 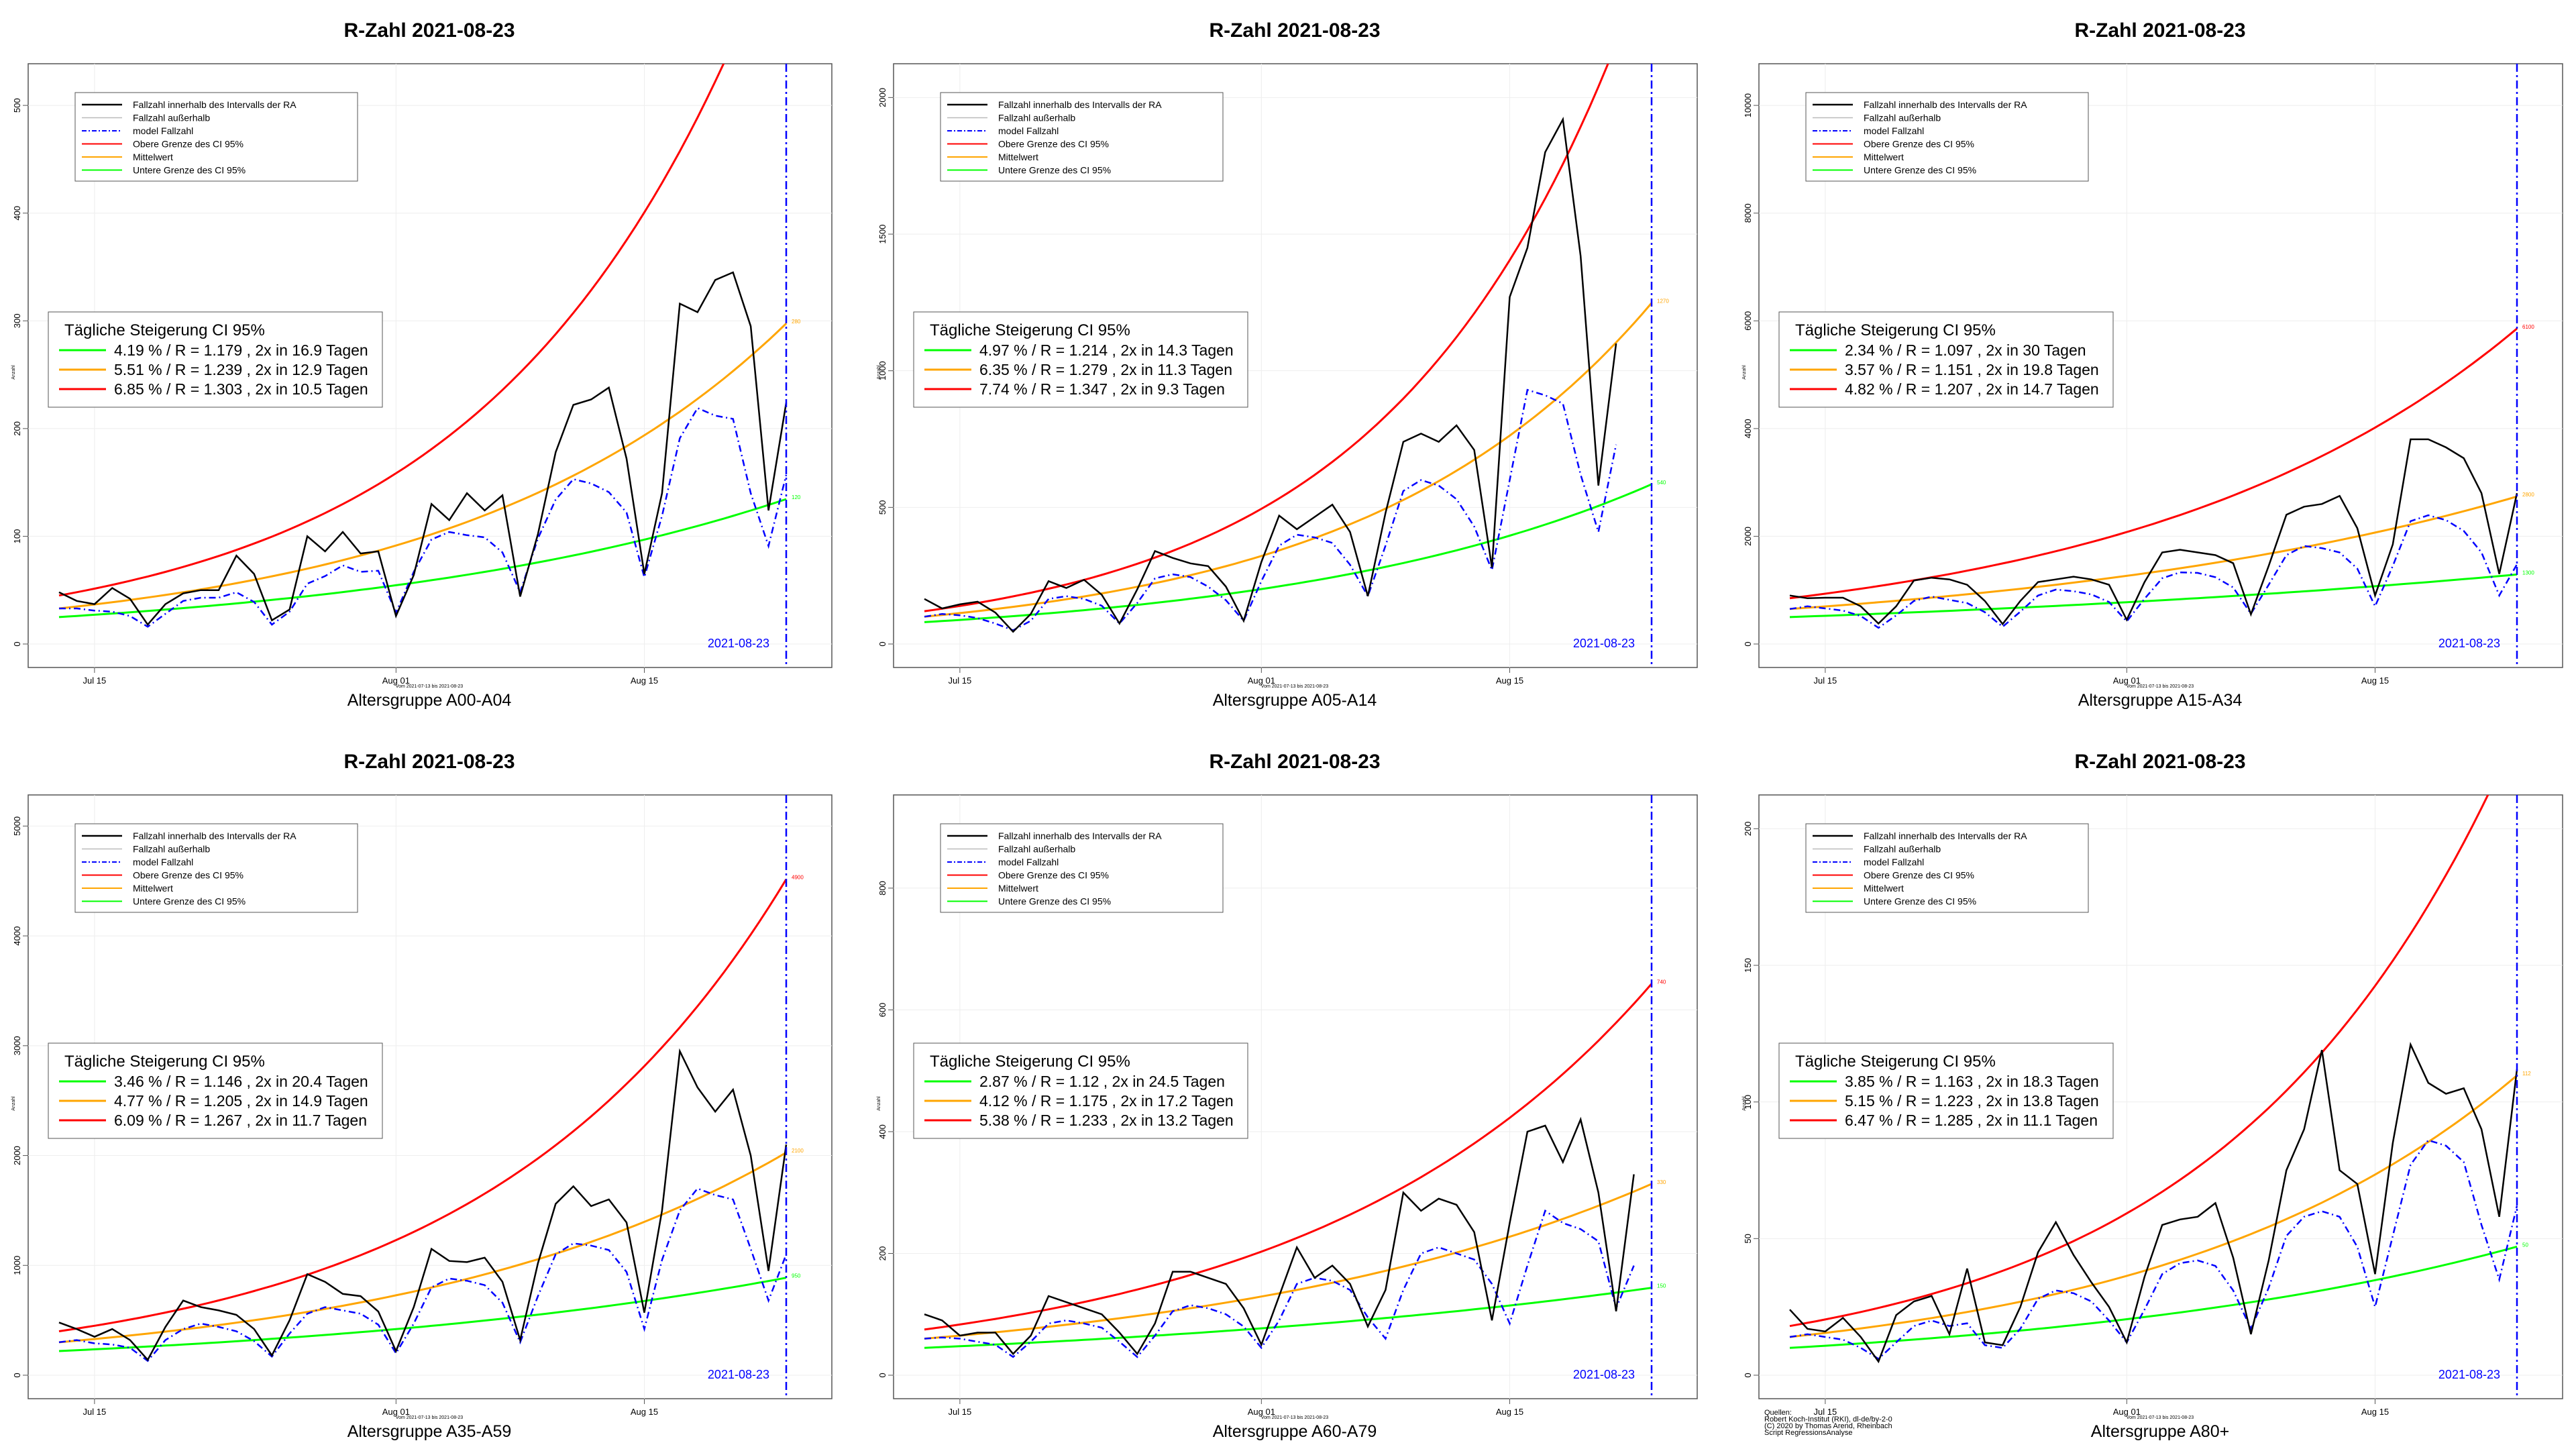 What do you see at coordinates (1748, 105) in the screenshot?
I see `y-tick-label: 10000` at bounding box center [1748, 105].